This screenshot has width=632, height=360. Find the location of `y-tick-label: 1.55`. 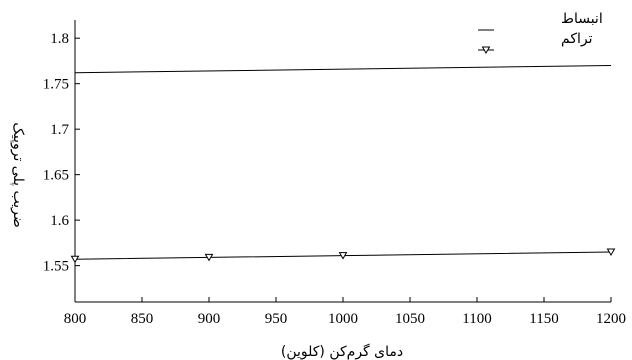

y-tick-label: 1.55 is located at coordinates (56, 267).